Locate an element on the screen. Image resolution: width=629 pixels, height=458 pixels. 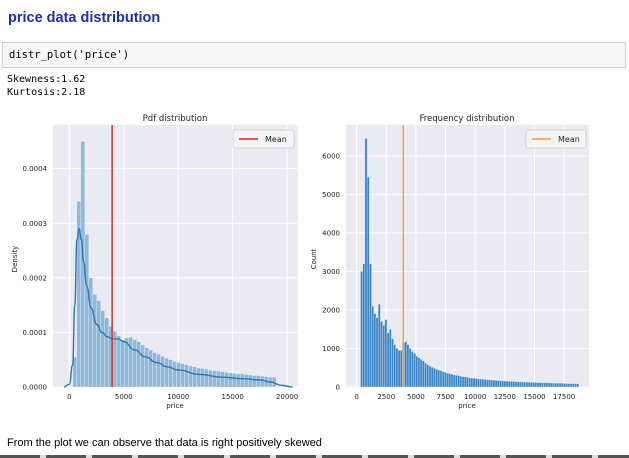
freq-xtick-label: 15000 is located at coordinates (534, 397).